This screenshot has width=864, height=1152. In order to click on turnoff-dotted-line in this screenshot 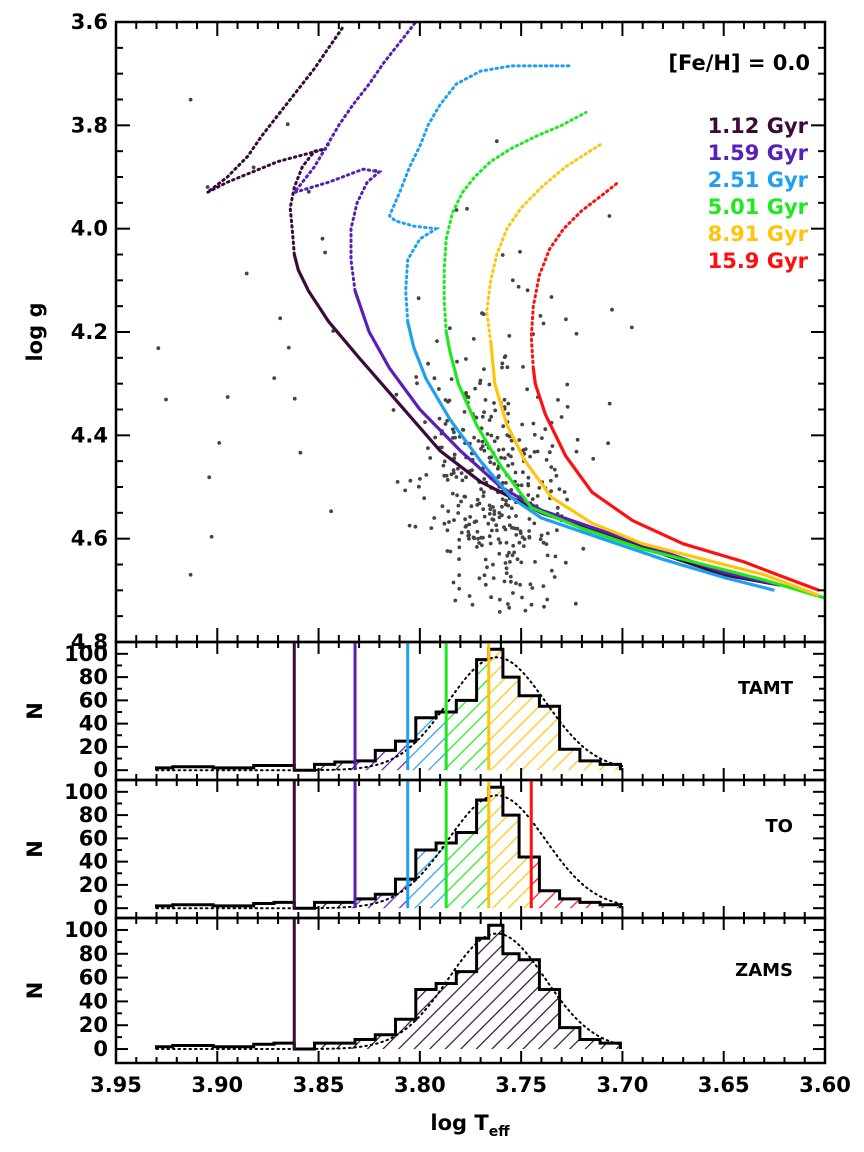, I will do `click(574, 275)`.